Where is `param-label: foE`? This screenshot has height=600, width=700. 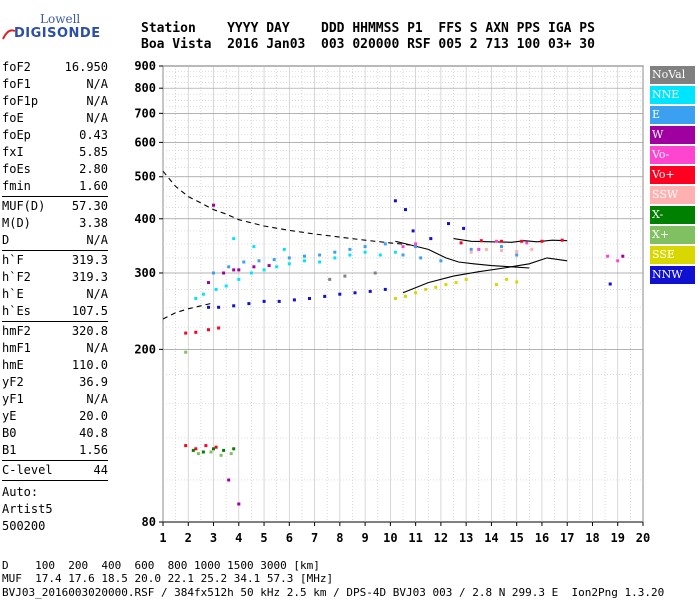
param-label: foE is located at coordinates (13, 118).